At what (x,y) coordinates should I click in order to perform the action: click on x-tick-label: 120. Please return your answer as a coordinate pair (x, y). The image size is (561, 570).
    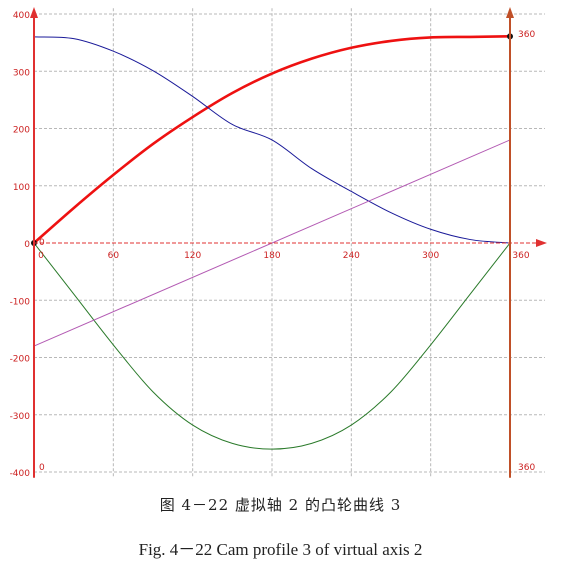
    Looking at the image, I should click on (192, 256).